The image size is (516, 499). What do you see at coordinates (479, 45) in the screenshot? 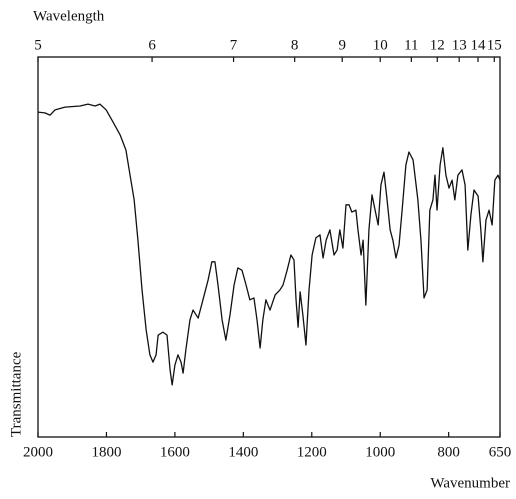
I see `x2-tick-label: 14` at bounding box center [479, 45].